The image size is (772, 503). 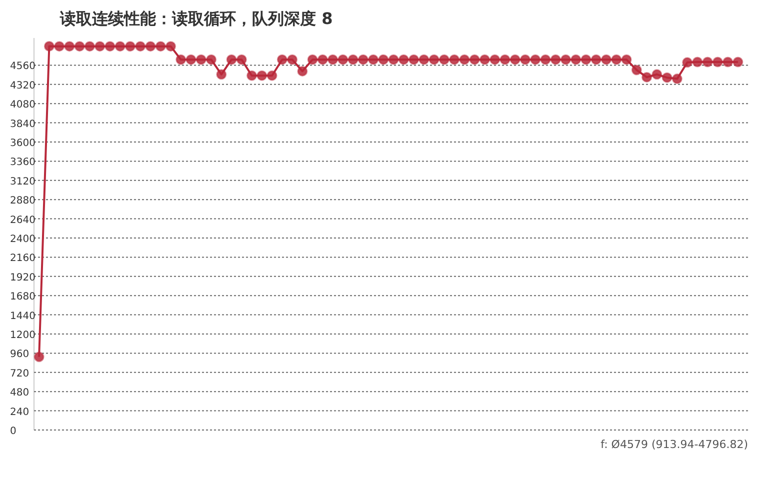 I want to click on y-tick-label: 1920, so click(x=23, y=278).